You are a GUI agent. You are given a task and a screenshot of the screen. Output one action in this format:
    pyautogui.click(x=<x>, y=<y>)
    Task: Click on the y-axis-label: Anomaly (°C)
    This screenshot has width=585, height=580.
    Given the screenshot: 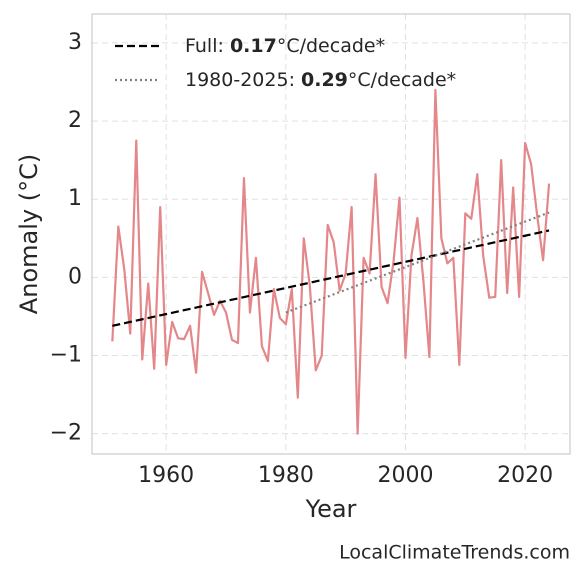 What is the action you would take?
    pyautogui.click(x=29, y=234)
    